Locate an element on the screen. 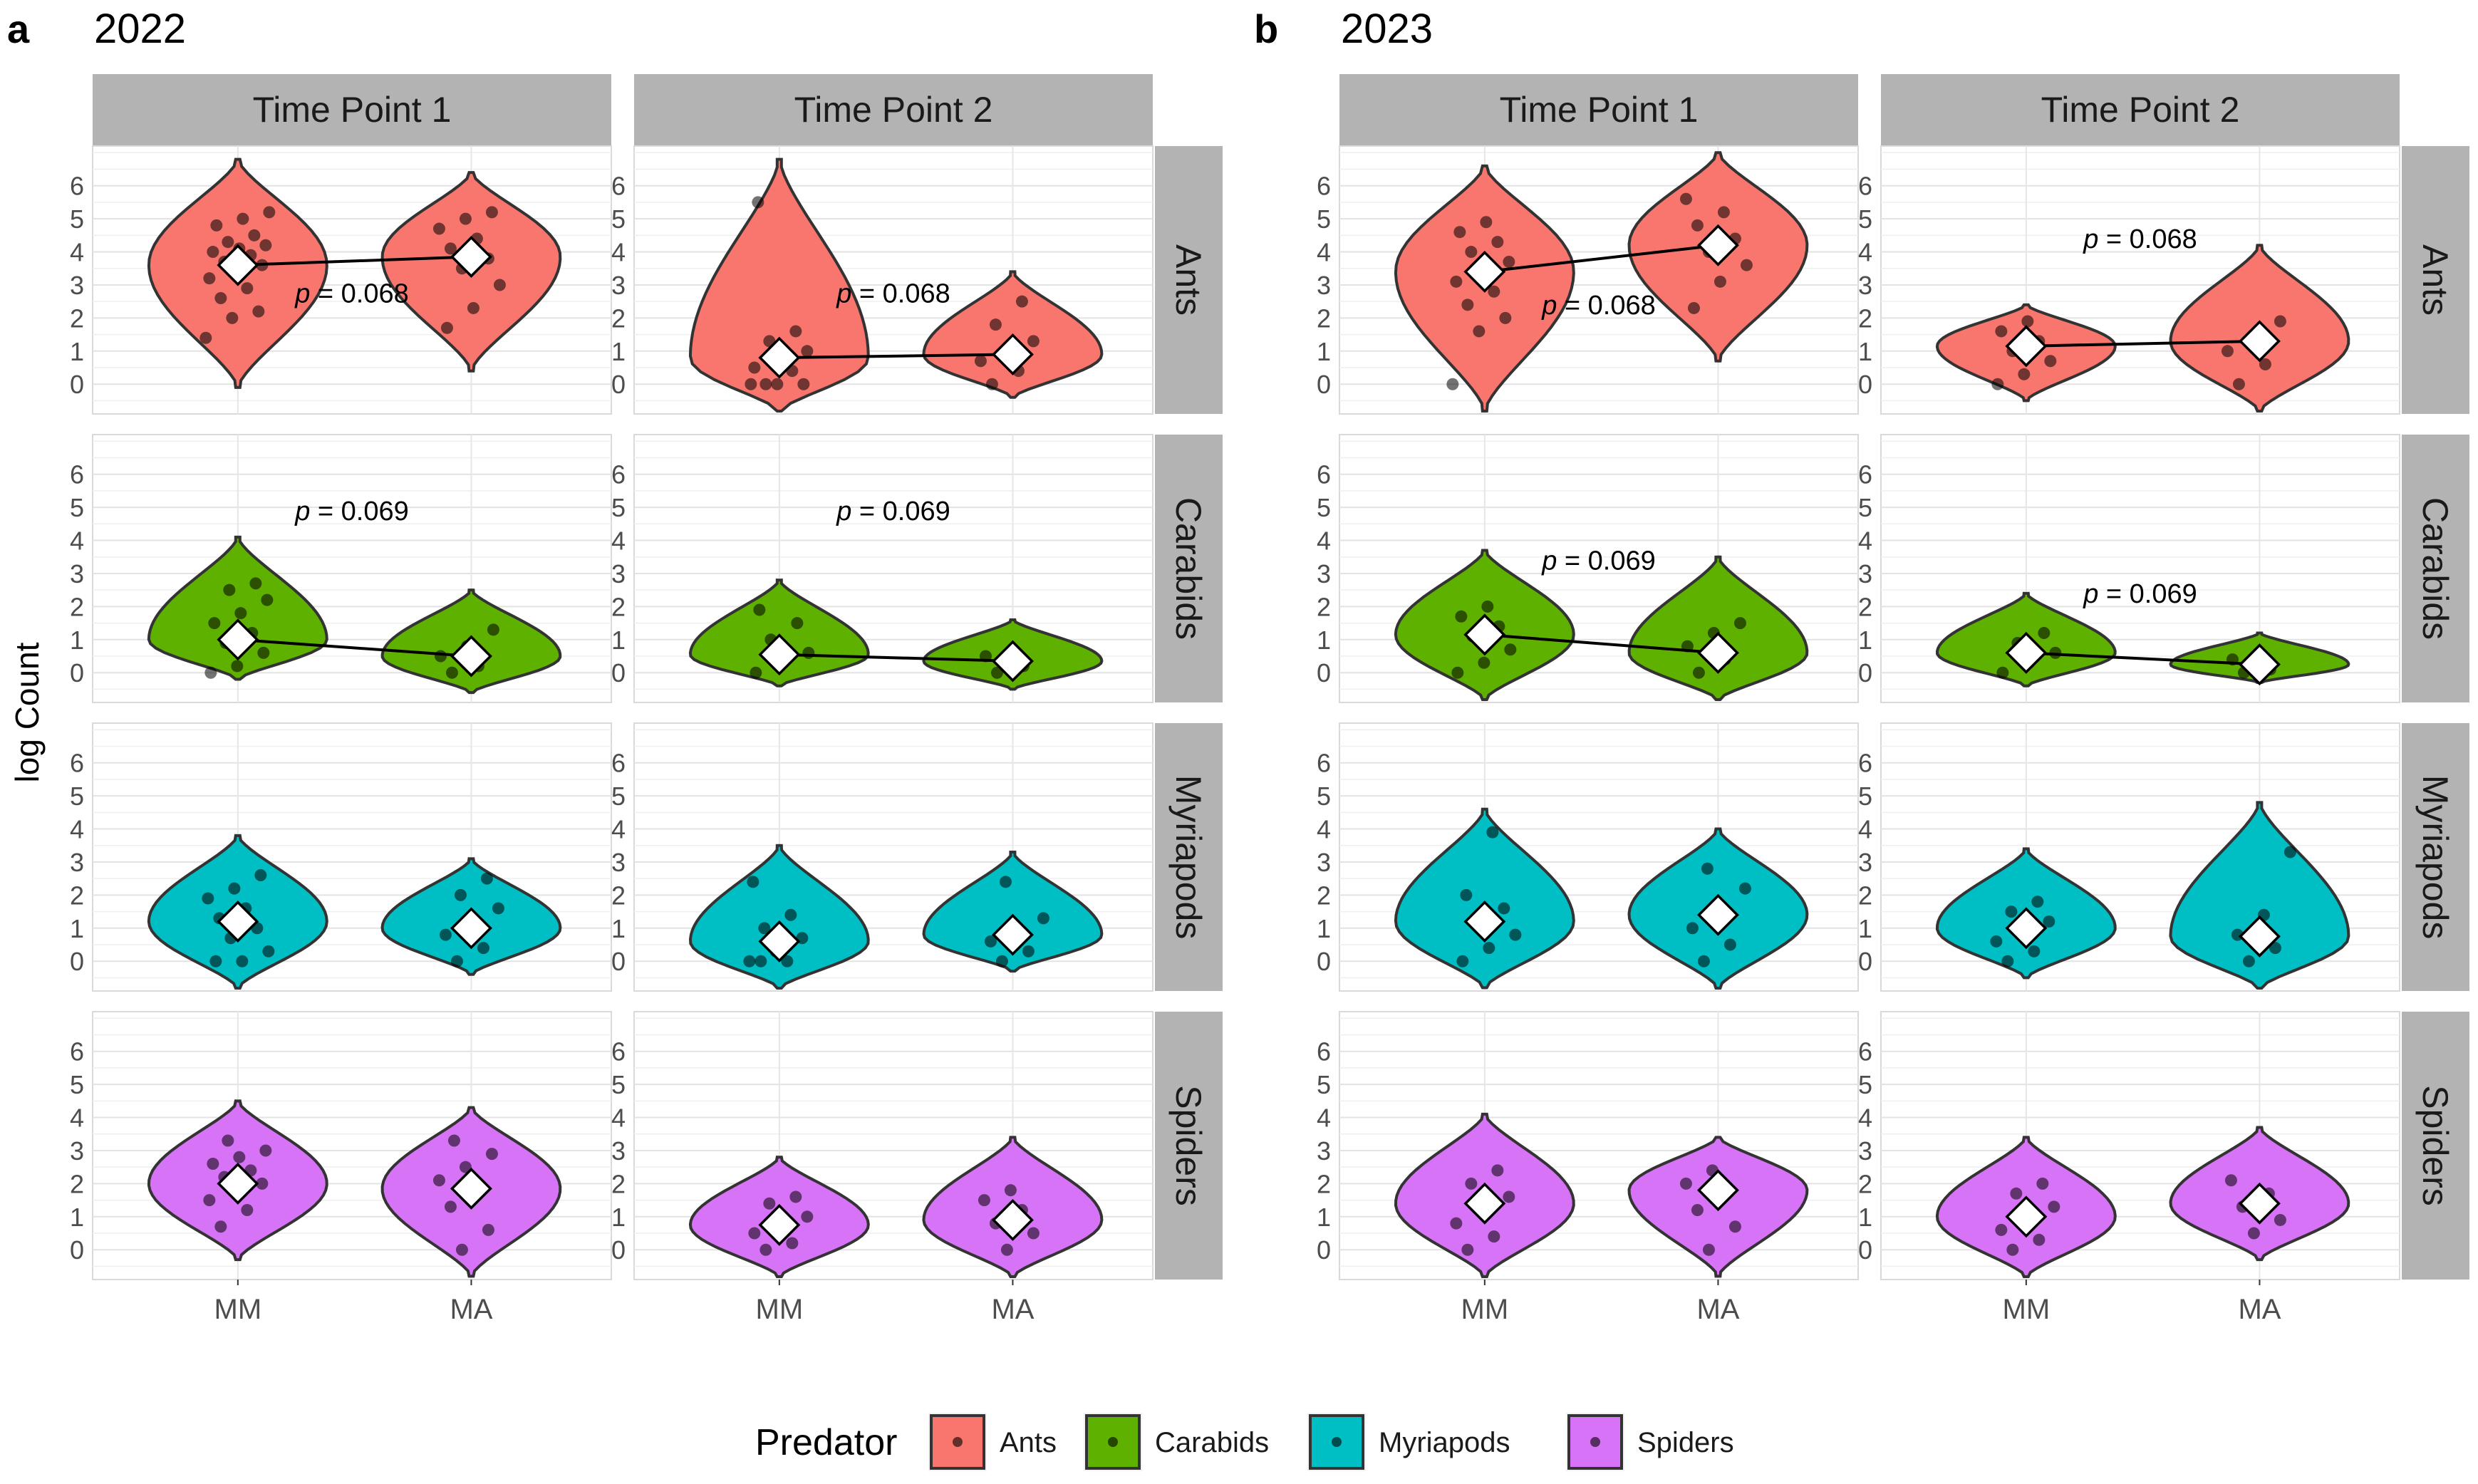  facet-cell: 0 1 2 3 4 5 6 p = 0.068 is located at coordinates (2129, 280).